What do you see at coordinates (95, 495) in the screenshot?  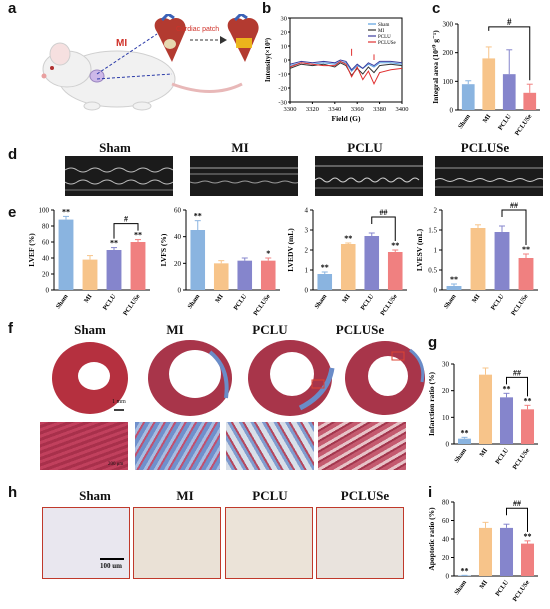 I see `ihc-title-sham: Sham` at bounding box center [95, 495].